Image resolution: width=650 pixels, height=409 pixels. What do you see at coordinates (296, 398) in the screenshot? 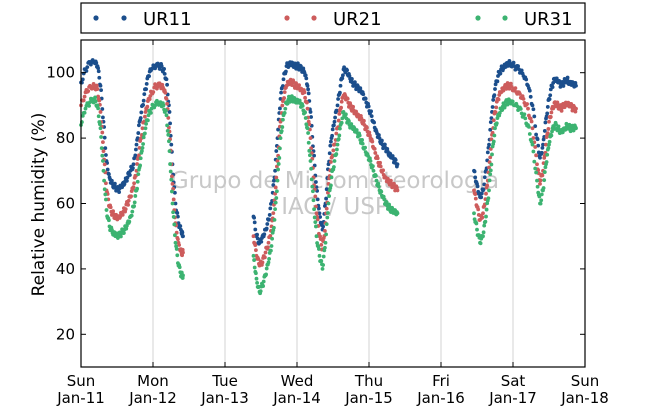
I see `x-tick-label-date: Jan-14` at bounding box center [296, 398].